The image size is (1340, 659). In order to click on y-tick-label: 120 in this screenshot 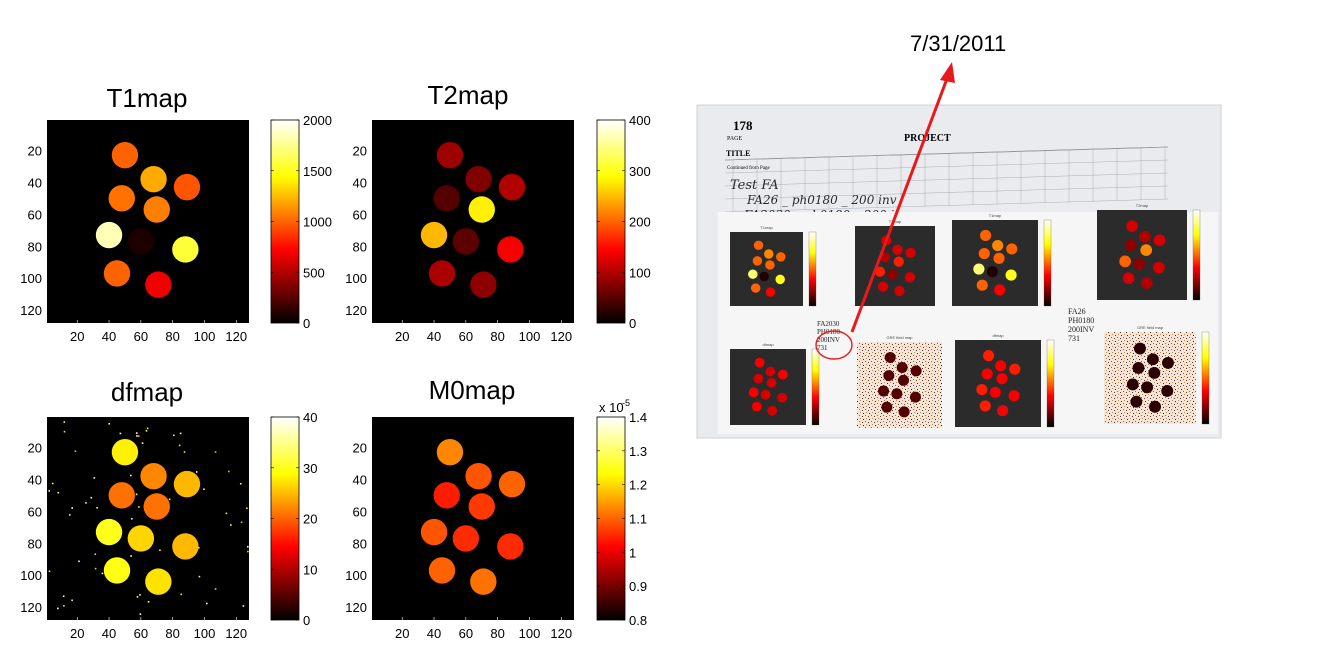, I will do `click(31, 310)`.